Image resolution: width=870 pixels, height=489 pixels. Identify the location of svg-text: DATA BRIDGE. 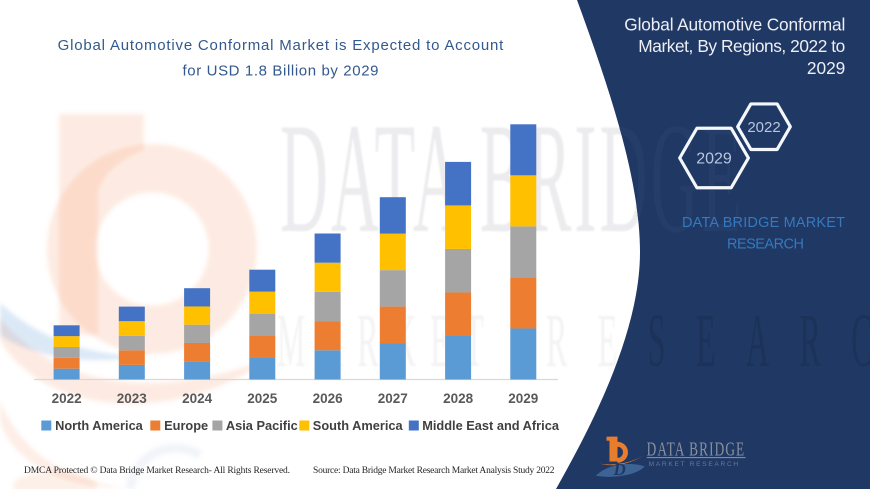
(696, 449).